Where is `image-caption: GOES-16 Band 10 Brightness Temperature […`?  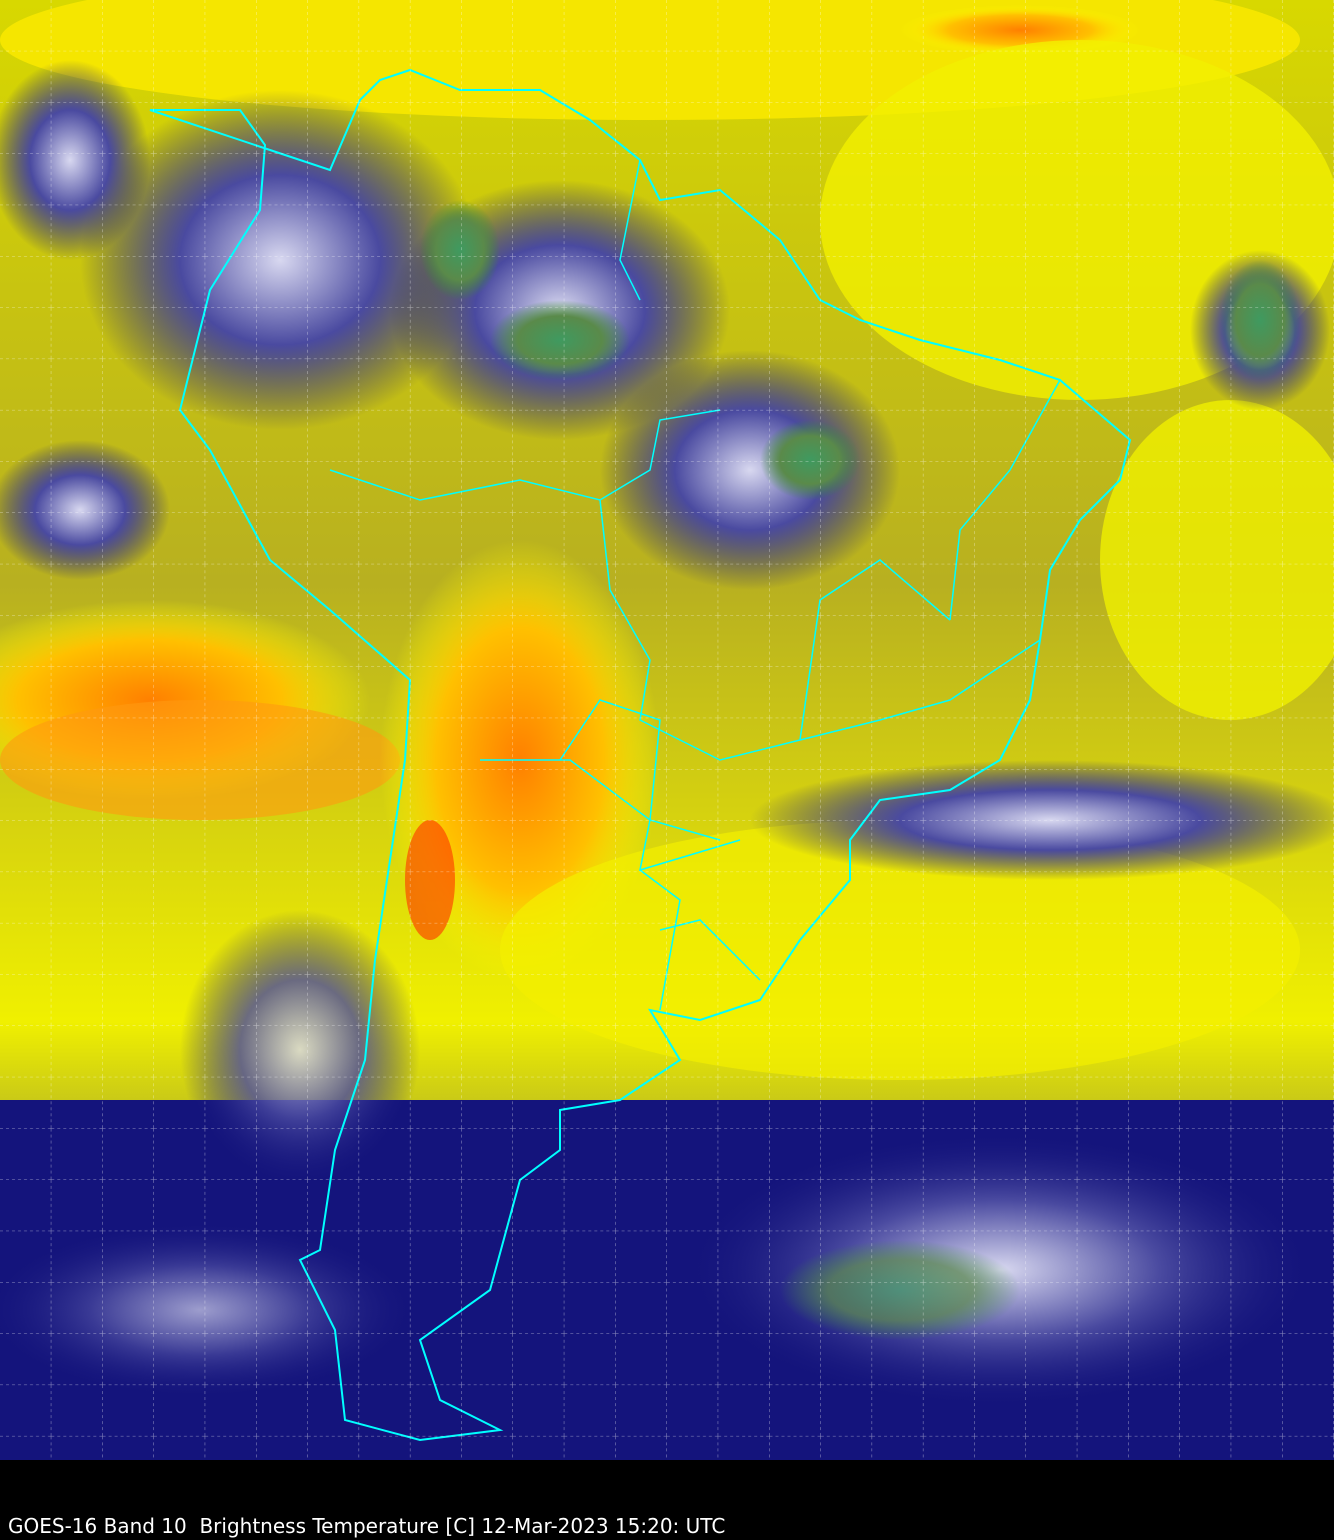 image-caption: GOES-16 Band 10 Brightness Temperature [… is located at coordinates (367, 1526).